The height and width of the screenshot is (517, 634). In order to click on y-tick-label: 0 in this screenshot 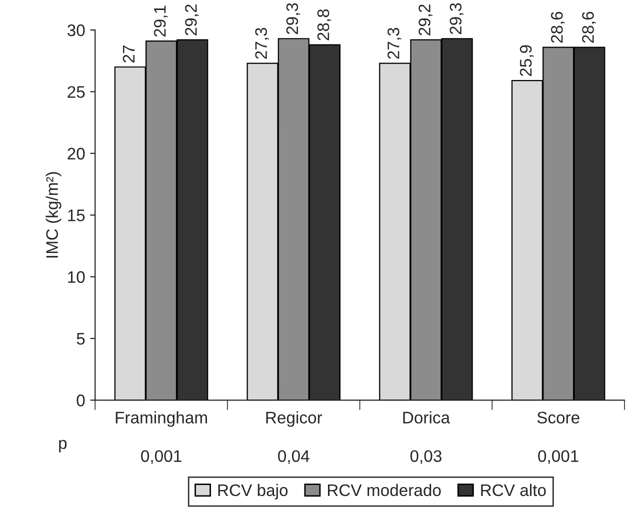, I will do `click(80, 400)`.